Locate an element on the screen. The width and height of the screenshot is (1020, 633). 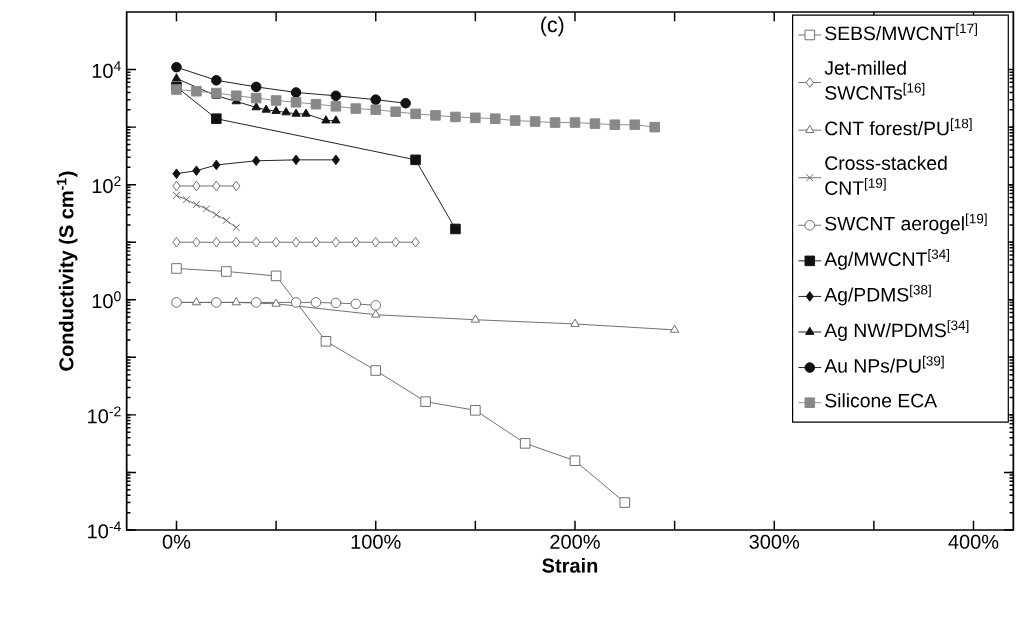
legend-label: Ag/MWCNT$^{[34]}$ is located at coordinates (887, 259).